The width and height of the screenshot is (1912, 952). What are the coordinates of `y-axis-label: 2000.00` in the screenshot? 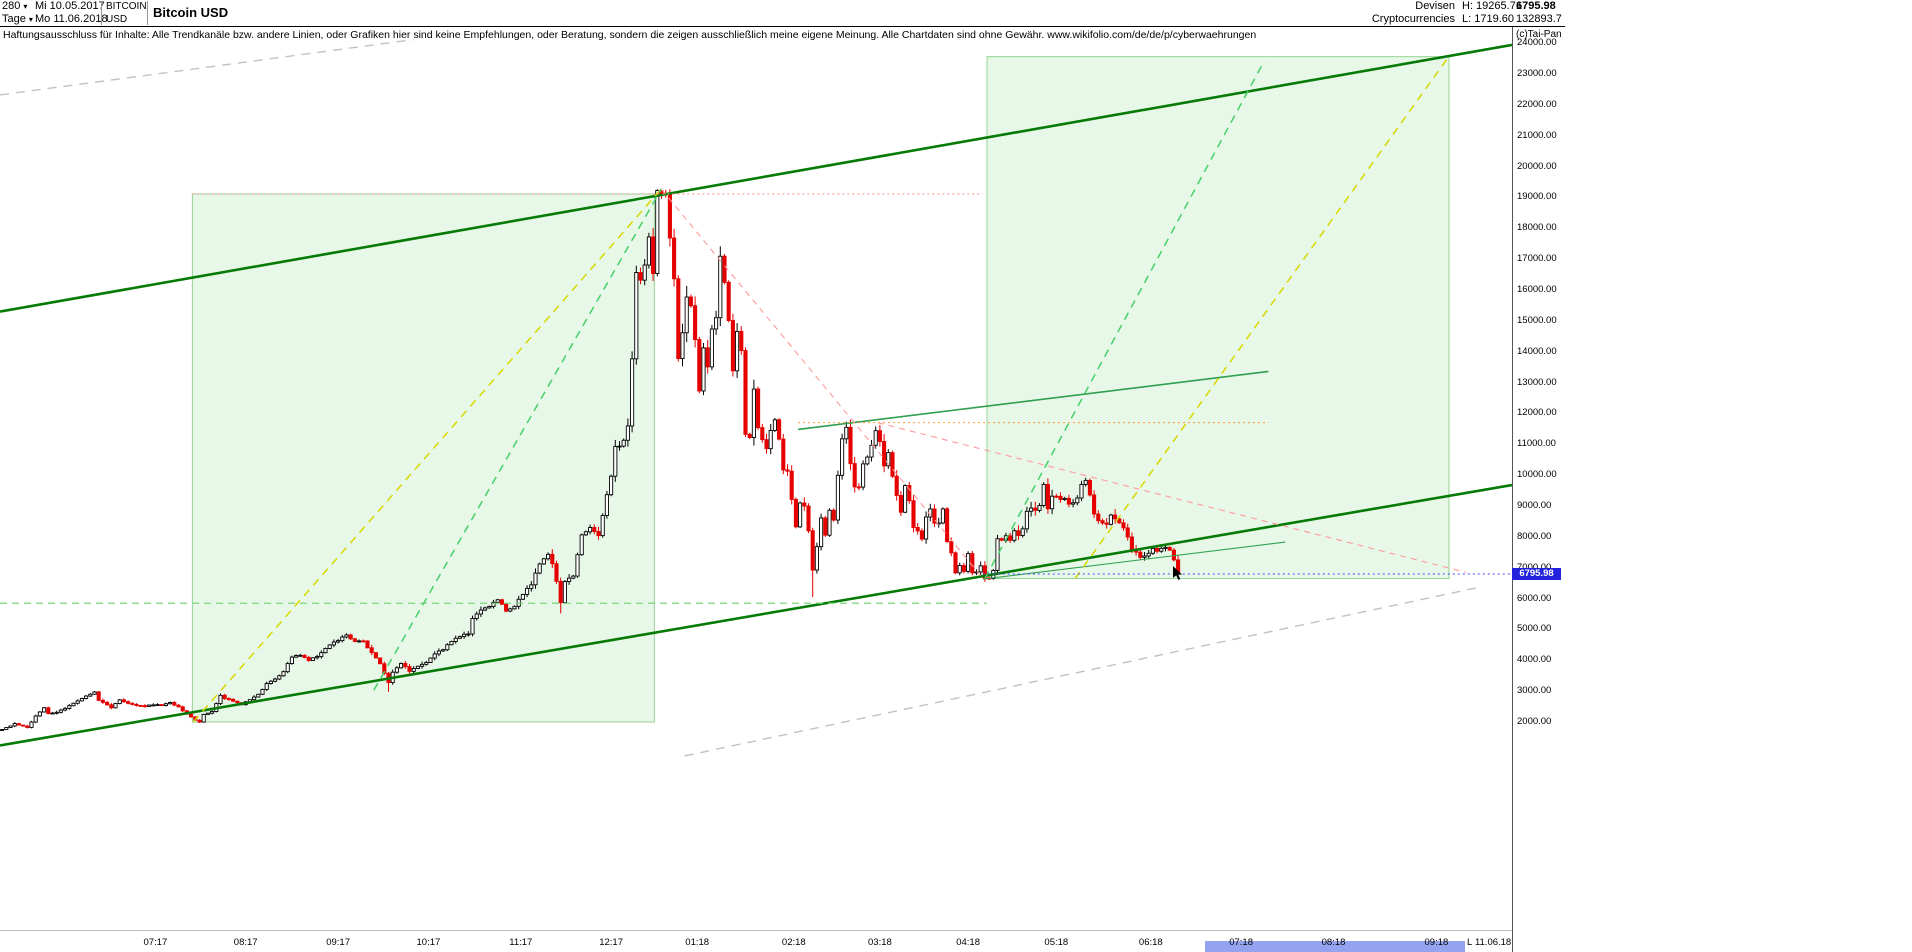 It's located at (1534, 721).